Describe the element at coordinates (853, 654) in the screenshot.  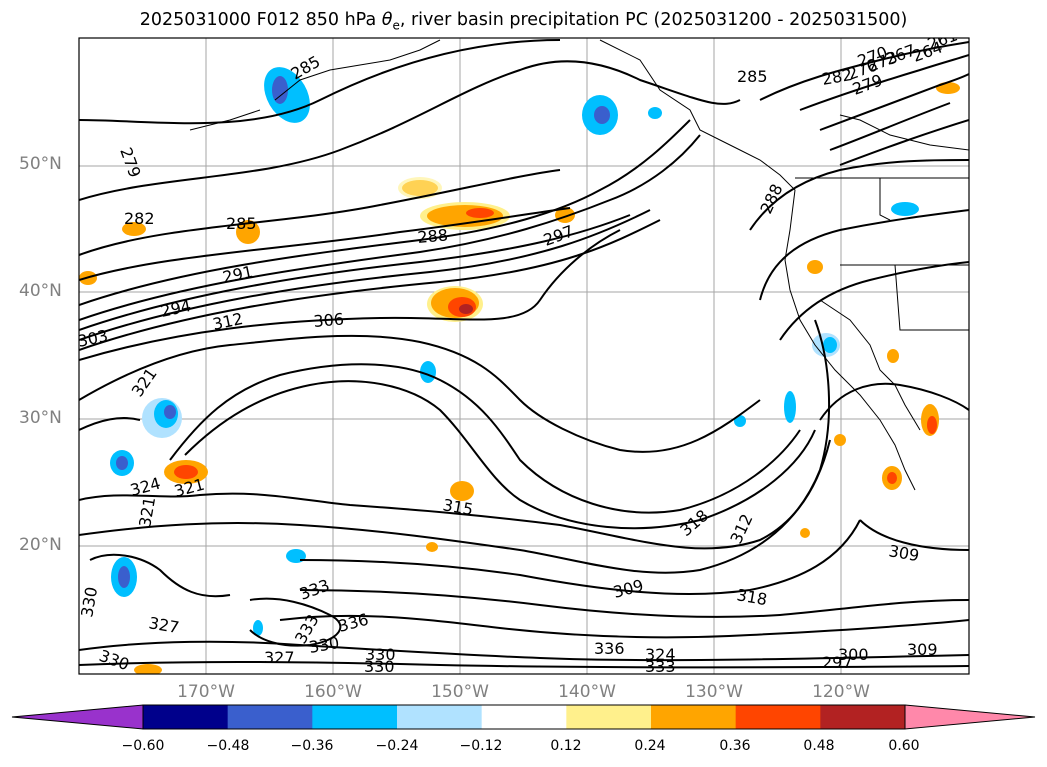
I see `contour-label: 300` at that location.